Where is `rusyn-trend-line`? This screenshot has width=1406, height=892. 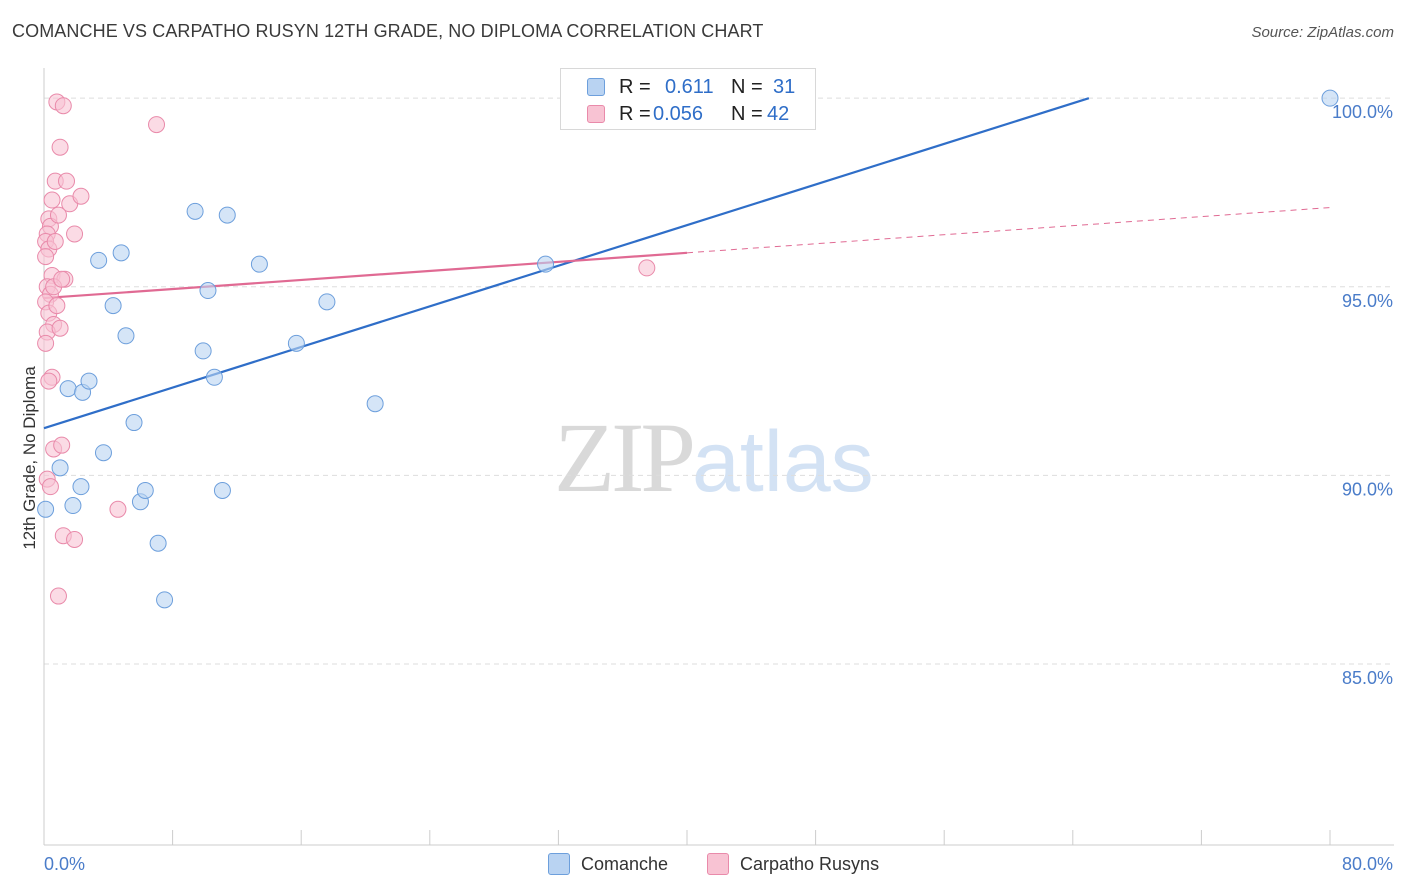 rusyn-trend-line is located at coordinates (365, 275).